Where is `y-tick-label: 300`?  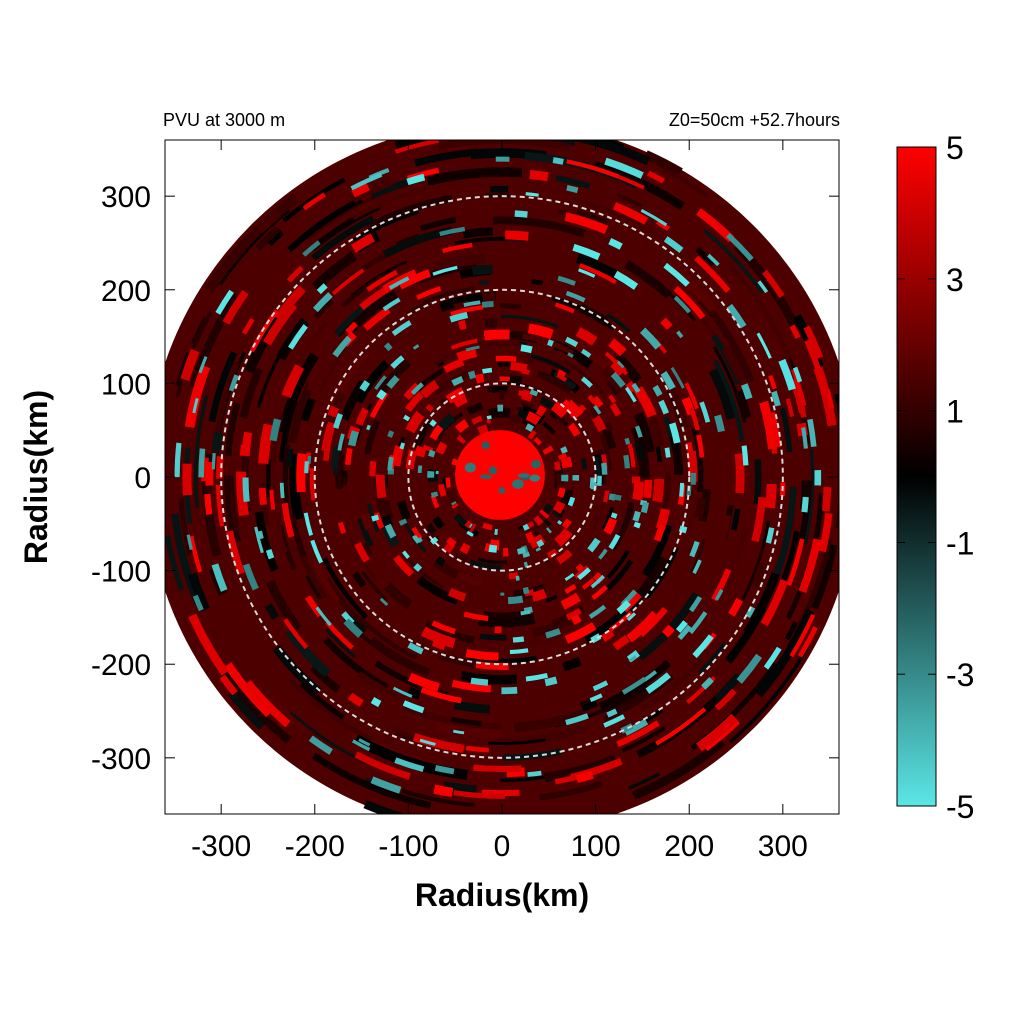 y-tick-label: 300 is located at coordinates (126, 197).